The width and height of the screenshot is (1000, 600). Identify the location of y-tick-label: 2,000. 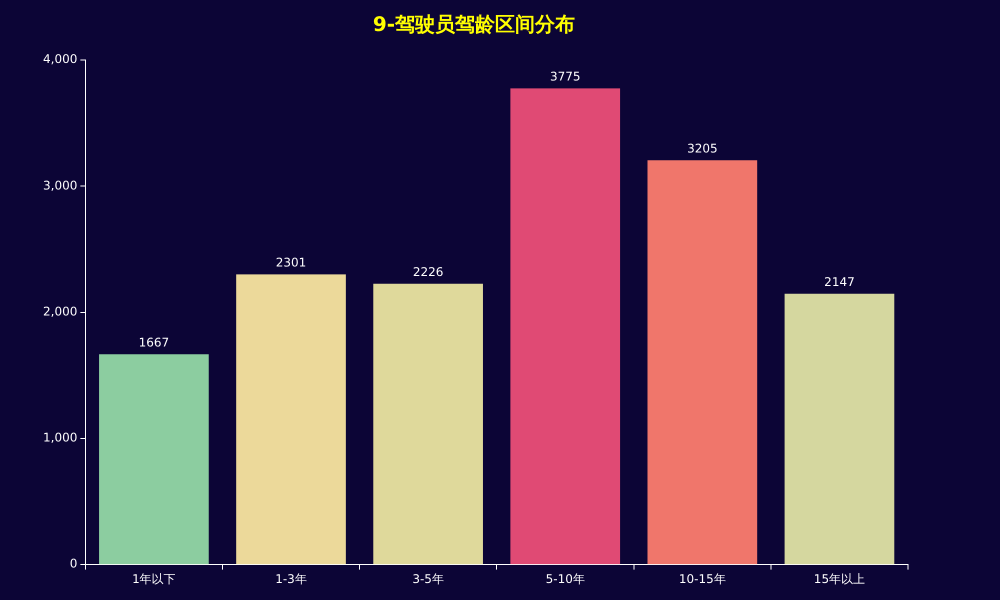
(60, 311).